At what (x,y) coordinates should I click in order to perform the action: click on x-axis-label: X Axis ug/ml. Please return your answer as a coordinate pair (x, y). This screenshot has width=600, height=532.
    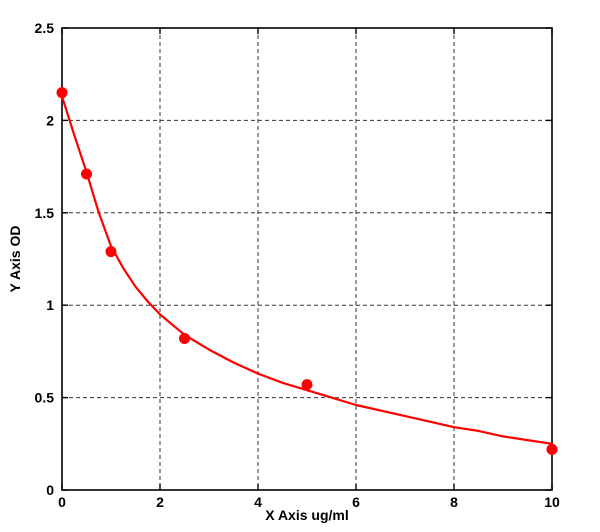
    Looking at the image, I should click on (307, 515).